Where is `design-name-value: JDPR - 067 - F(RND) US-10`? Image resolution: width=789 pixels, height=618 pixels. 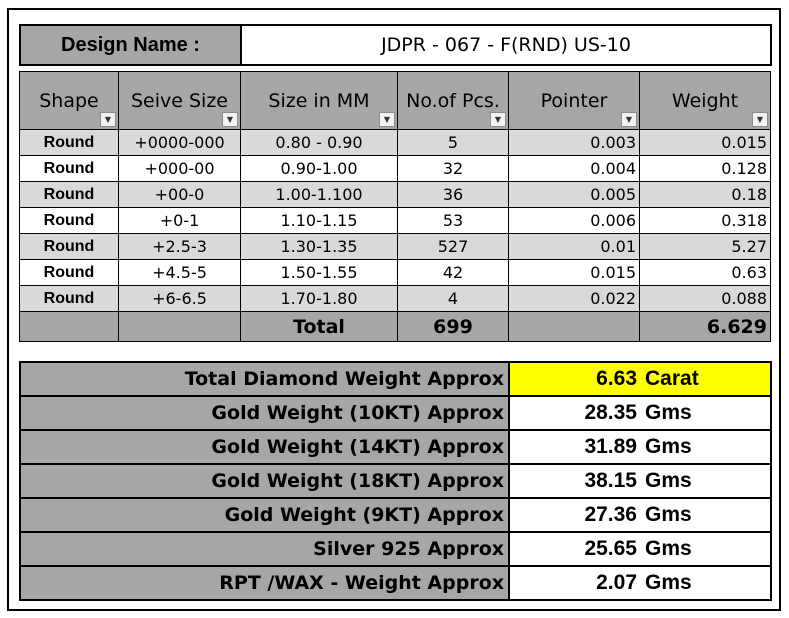 design-name-value: JDPR - 067 - F(RND) US-10 is located at coordinates (506, 45).